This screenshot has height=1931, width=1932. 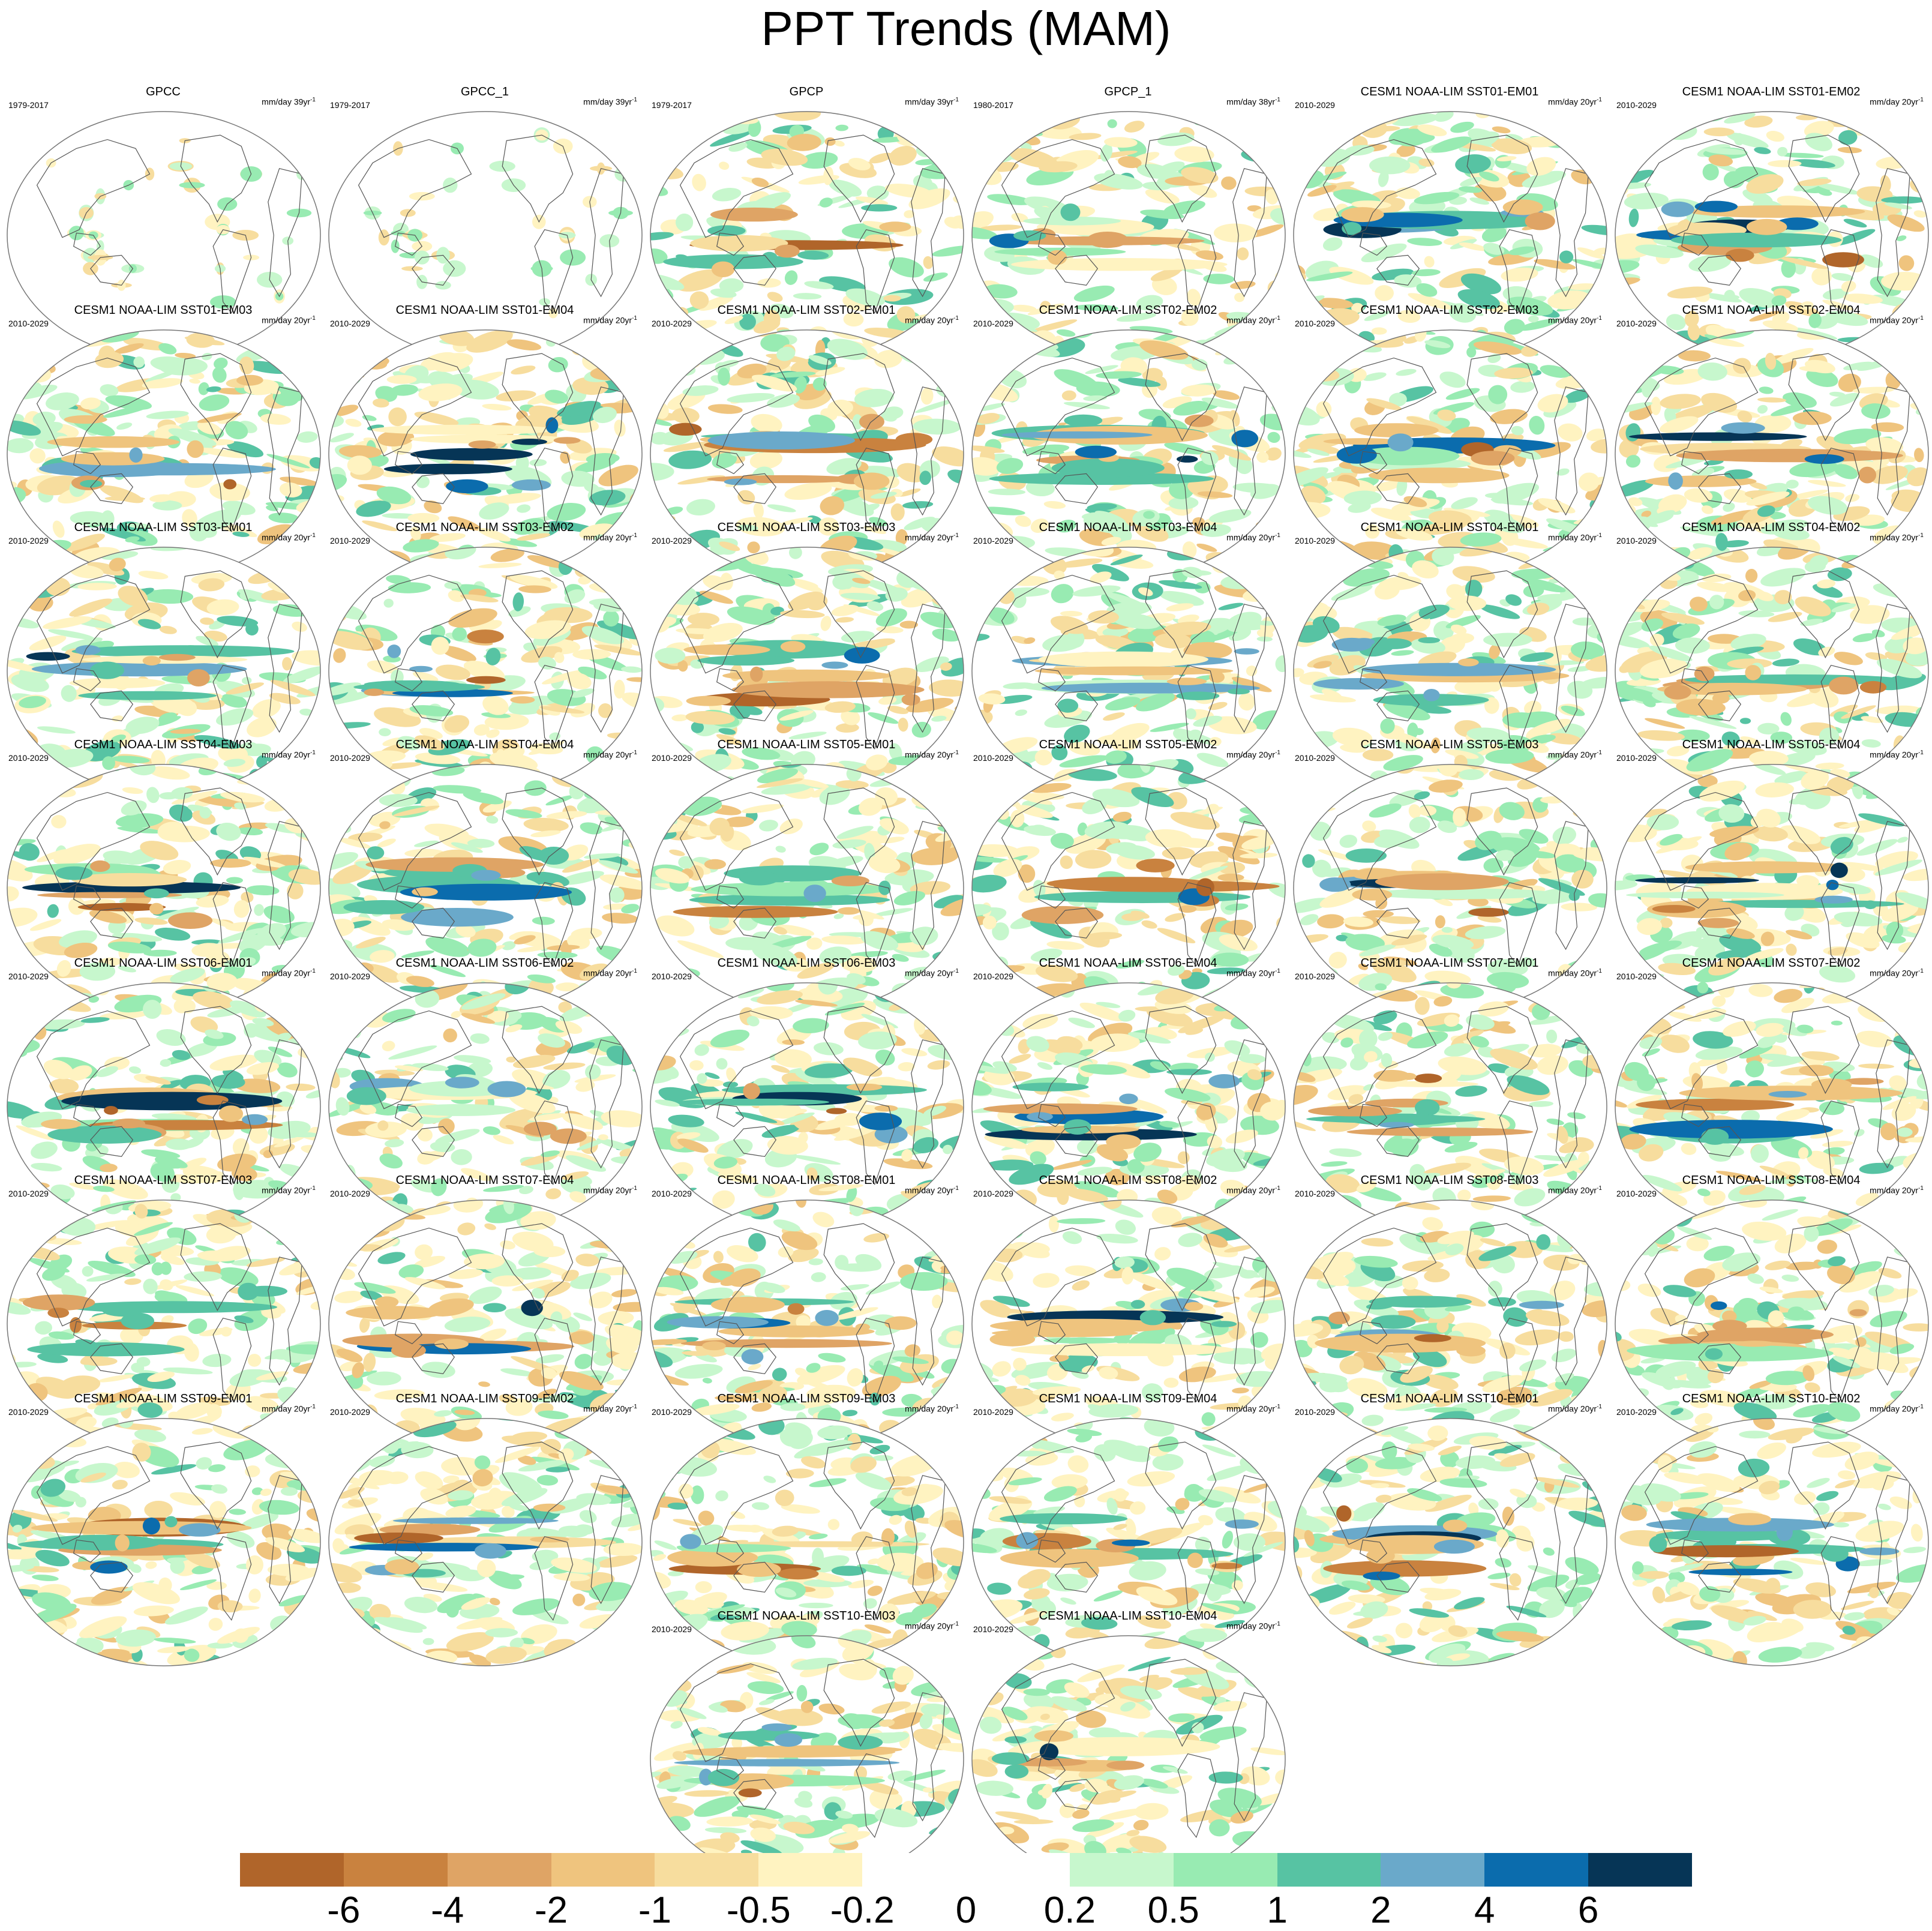 What do you see at coordinates (655, 1910) in the screenshot?
I see `colorbar-tick: -1` at bounding box center [655, 1910].